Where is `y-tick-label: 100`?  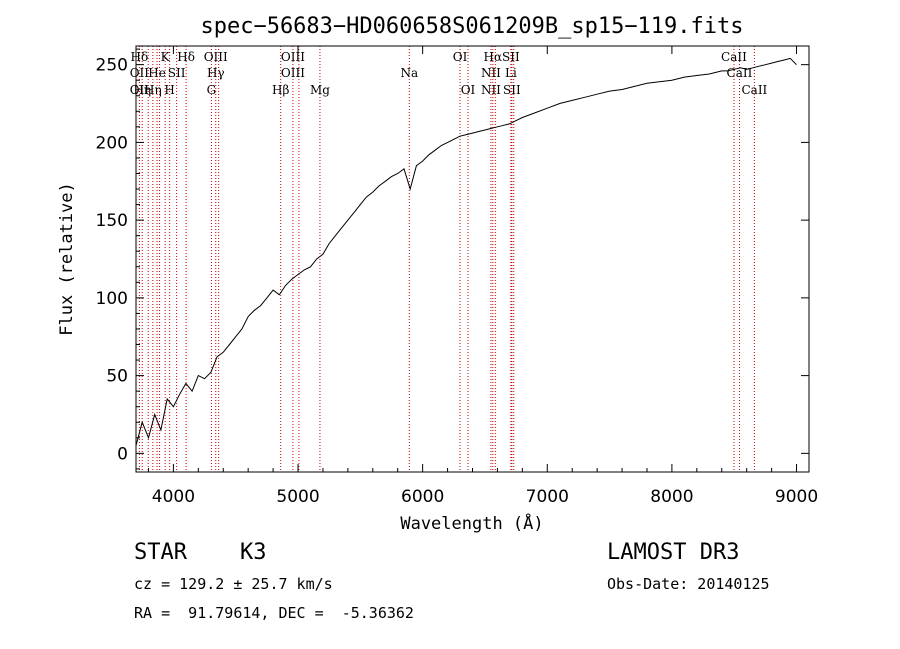 y-tick-label: 100 is located at coordinates (112, 299).